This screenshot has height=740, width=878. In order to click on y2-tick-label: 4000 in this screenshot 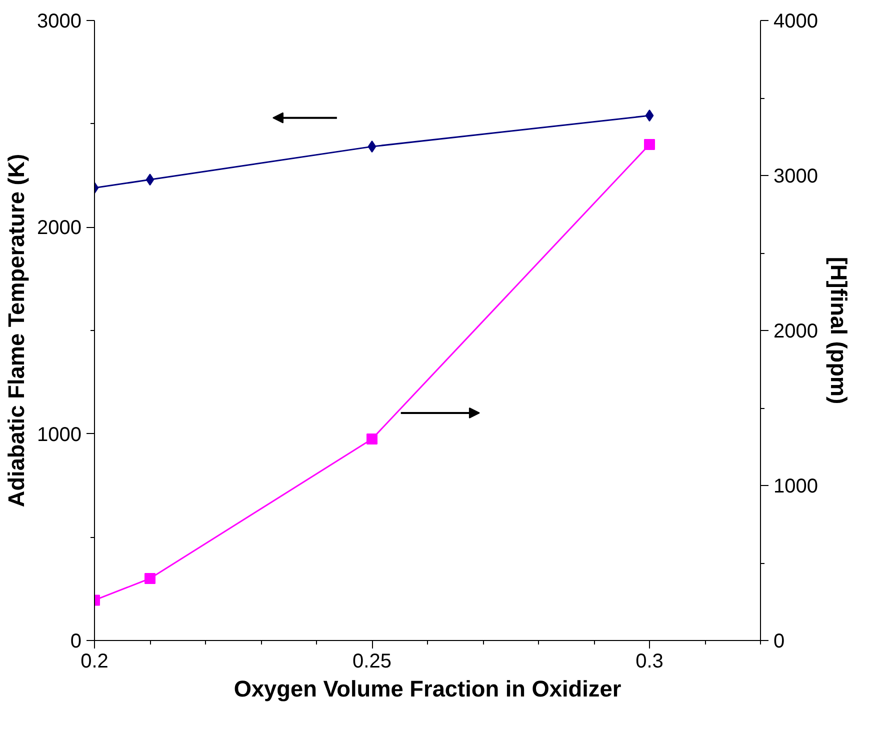, I will do `click(796, 21)`.